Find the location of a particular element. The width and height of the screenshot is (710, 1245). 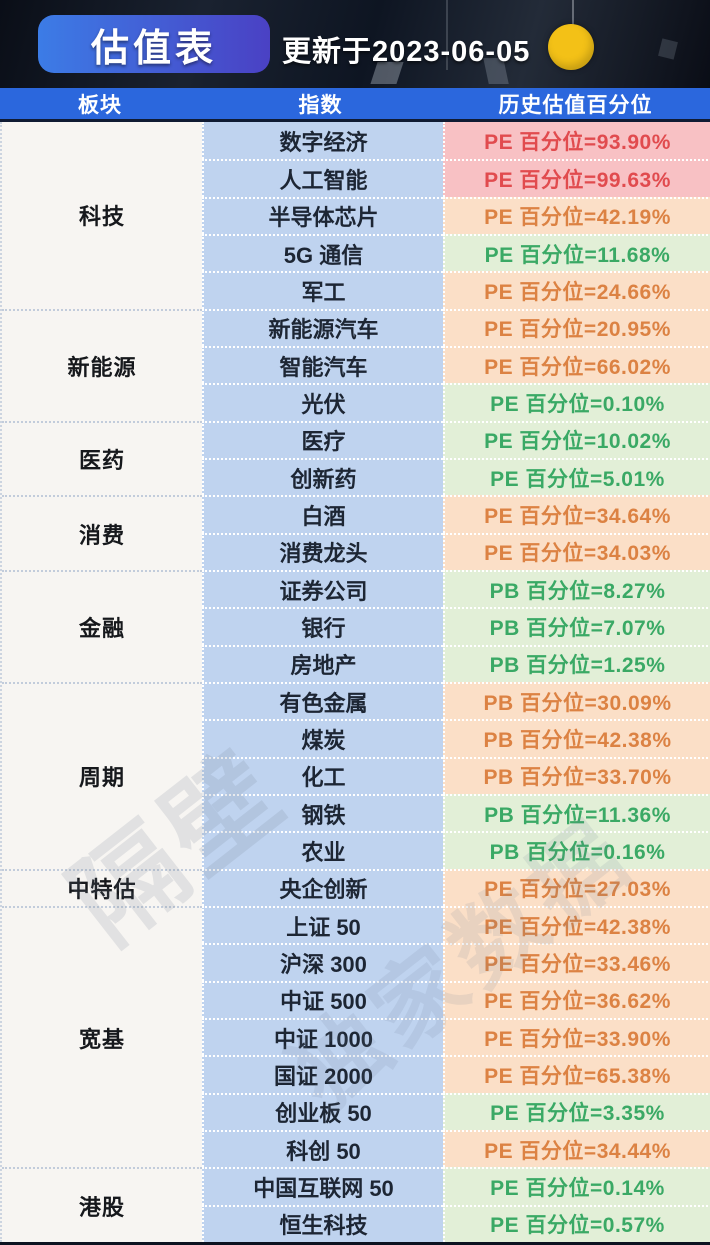

index-cell: 央企创新 is located at coordinates (322, 887).